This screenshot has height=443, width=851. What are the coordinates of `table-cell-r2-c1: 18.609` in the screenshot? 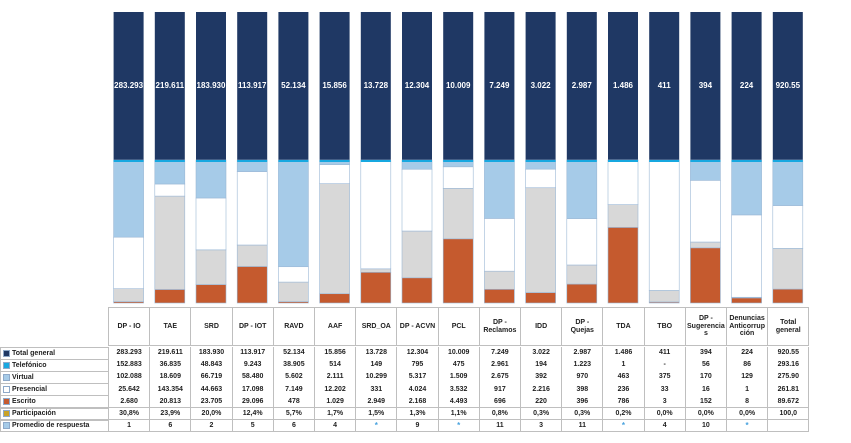 It's located at (170, 377).